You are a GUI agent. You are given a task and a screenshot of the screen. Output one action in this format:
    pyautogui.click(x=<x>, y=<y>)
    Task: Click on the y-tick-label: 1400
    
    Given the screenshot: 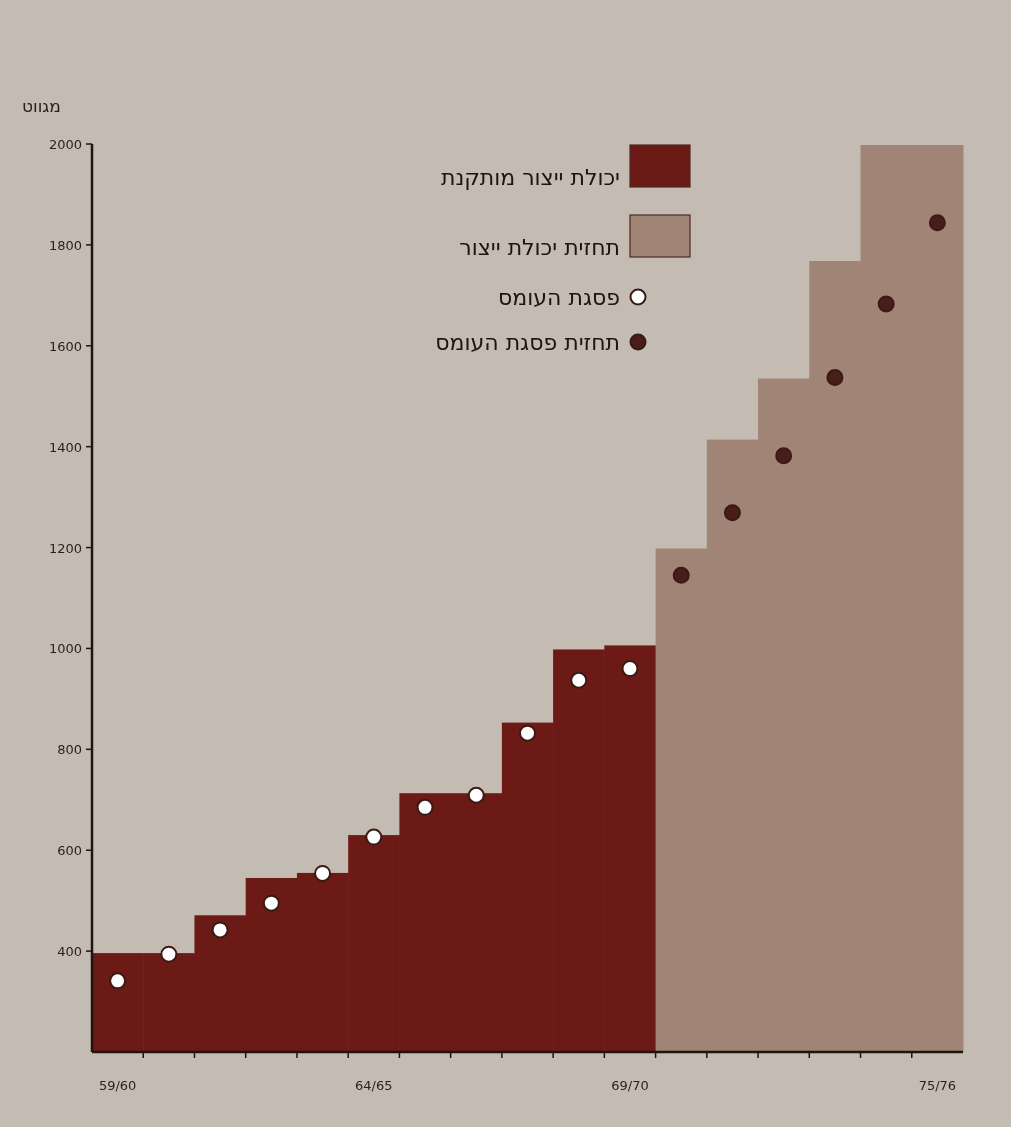 What is the action you would take?
    pyautogui.click(x=65, y=447)
    